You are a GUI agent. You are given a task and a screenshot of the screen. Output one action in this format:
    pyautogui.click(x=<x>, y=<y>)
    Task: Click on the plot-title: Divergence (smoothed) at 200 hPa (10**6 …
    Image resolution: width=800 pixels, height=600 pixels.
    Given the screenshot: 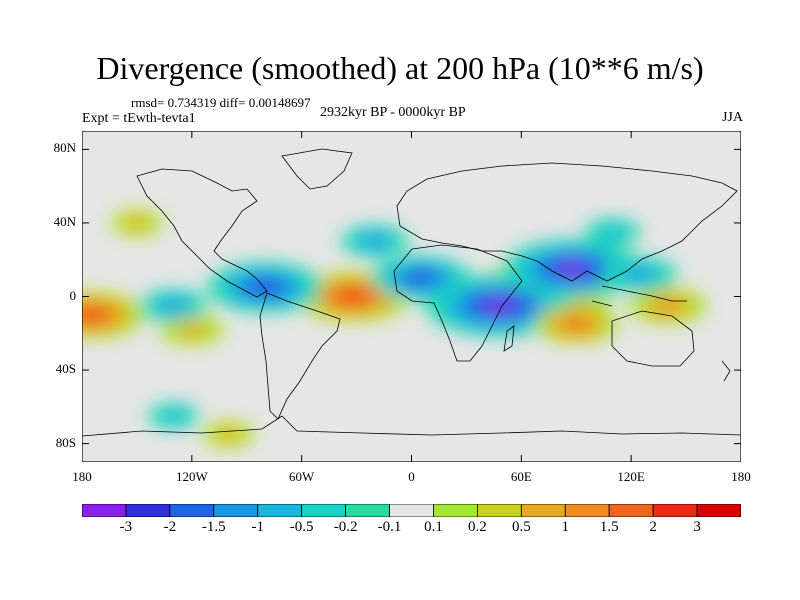 What is the action you would take?
    pyautogui.click(x=400, y=68)
    